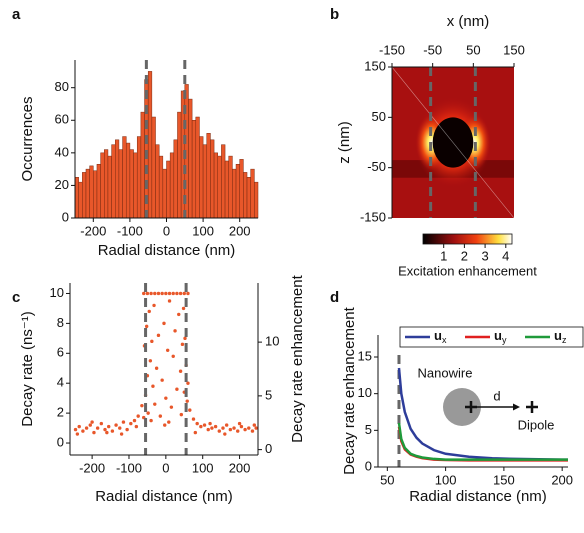  Describe the element at coordinates (496, 395) in the screenshot. I see `annotation: d` at that location.